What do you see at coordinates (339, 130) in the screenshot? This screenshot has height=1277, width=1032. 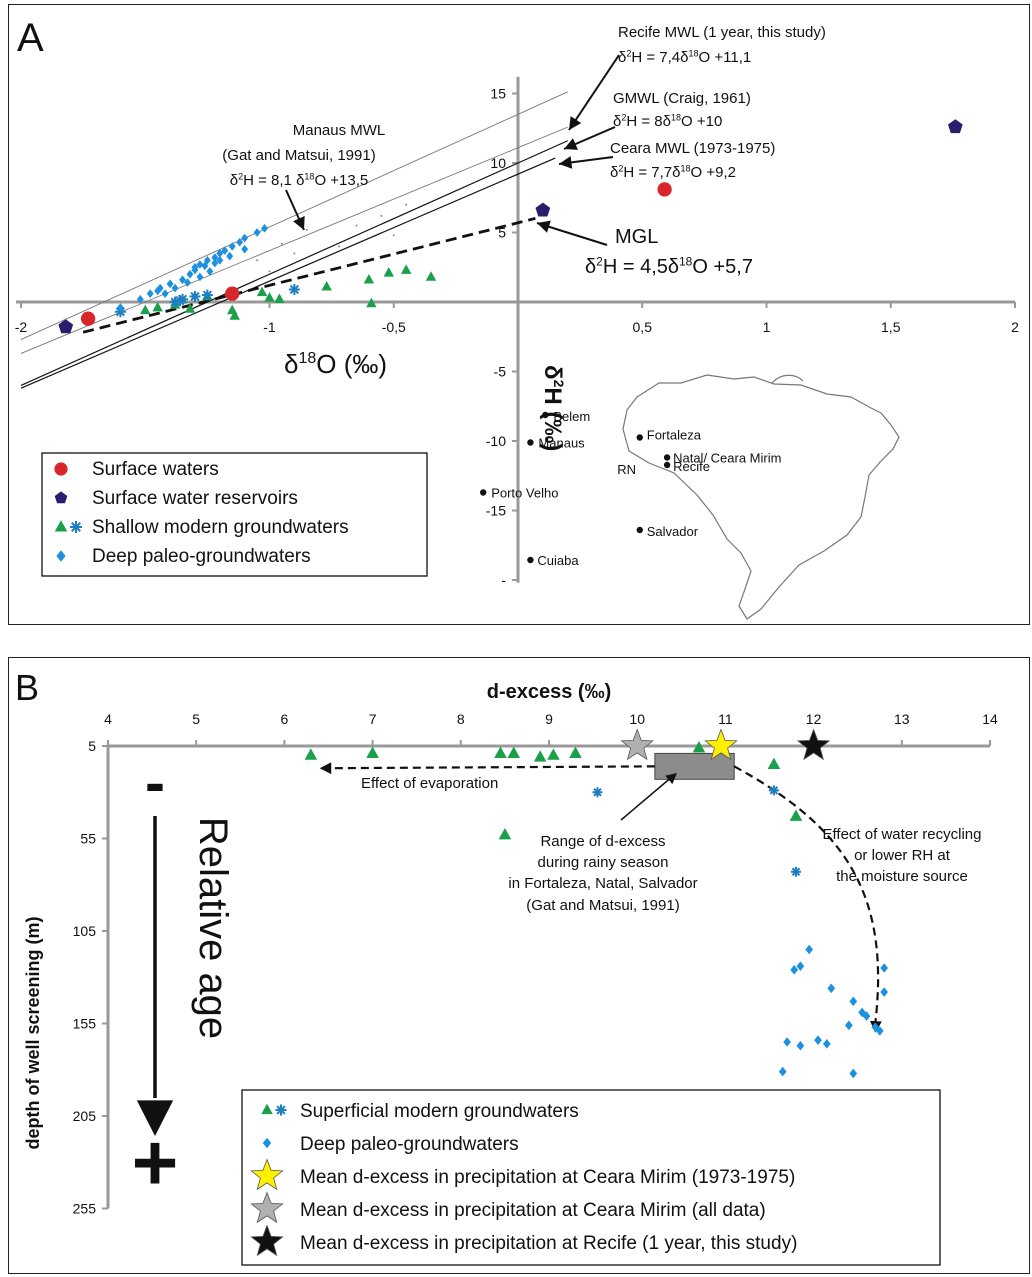 I see `annotation-title: Manaus MWL` at bounding box center [339, 130].